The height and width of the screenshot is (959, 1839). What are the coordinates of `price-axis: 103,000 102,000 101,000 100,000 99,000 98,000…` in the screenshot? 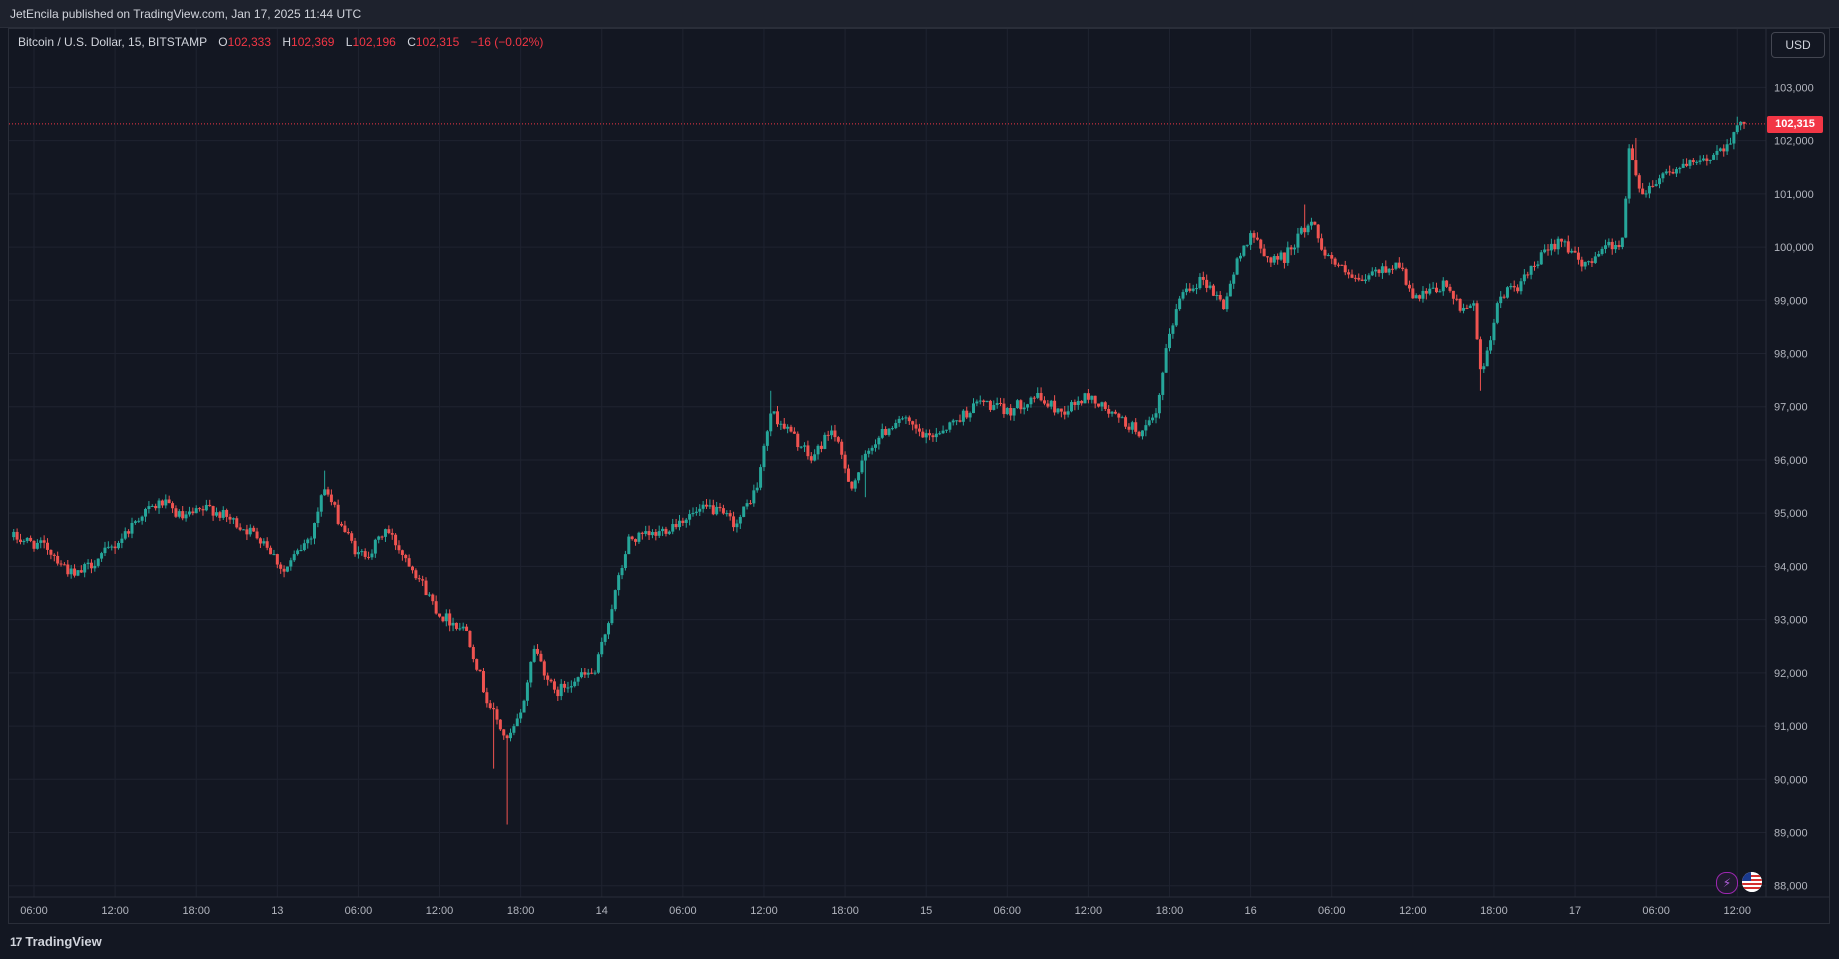 It's located at (1789, 463).